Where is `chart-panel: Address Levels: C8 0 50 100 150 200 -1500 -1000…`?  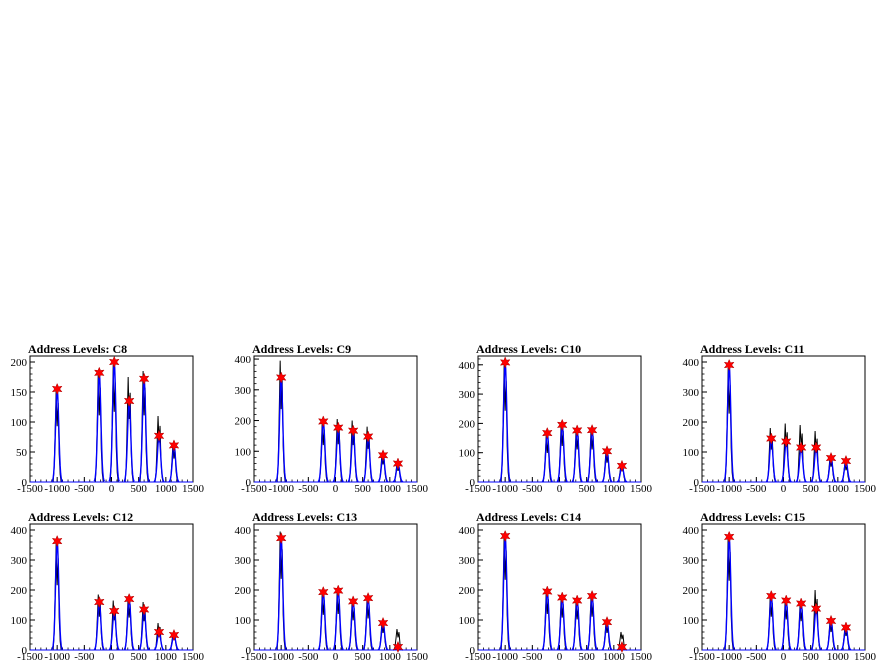
chart-panel: Address Levels: C8 0 50 100 150 200 -1500 -1000… is located at coordinates (108, 418).